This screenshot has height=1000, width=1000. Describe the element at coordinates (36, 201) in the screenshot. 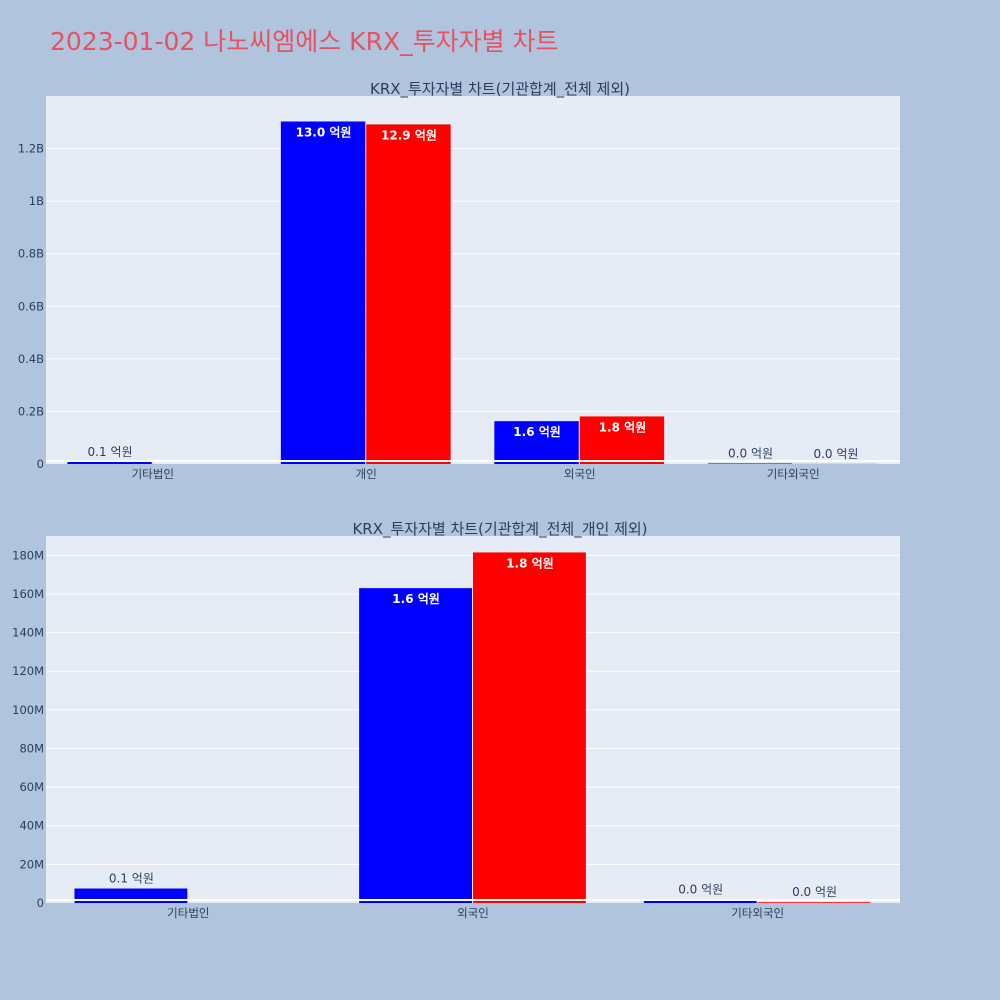

I see `y-tick-label: 1B` at that location.